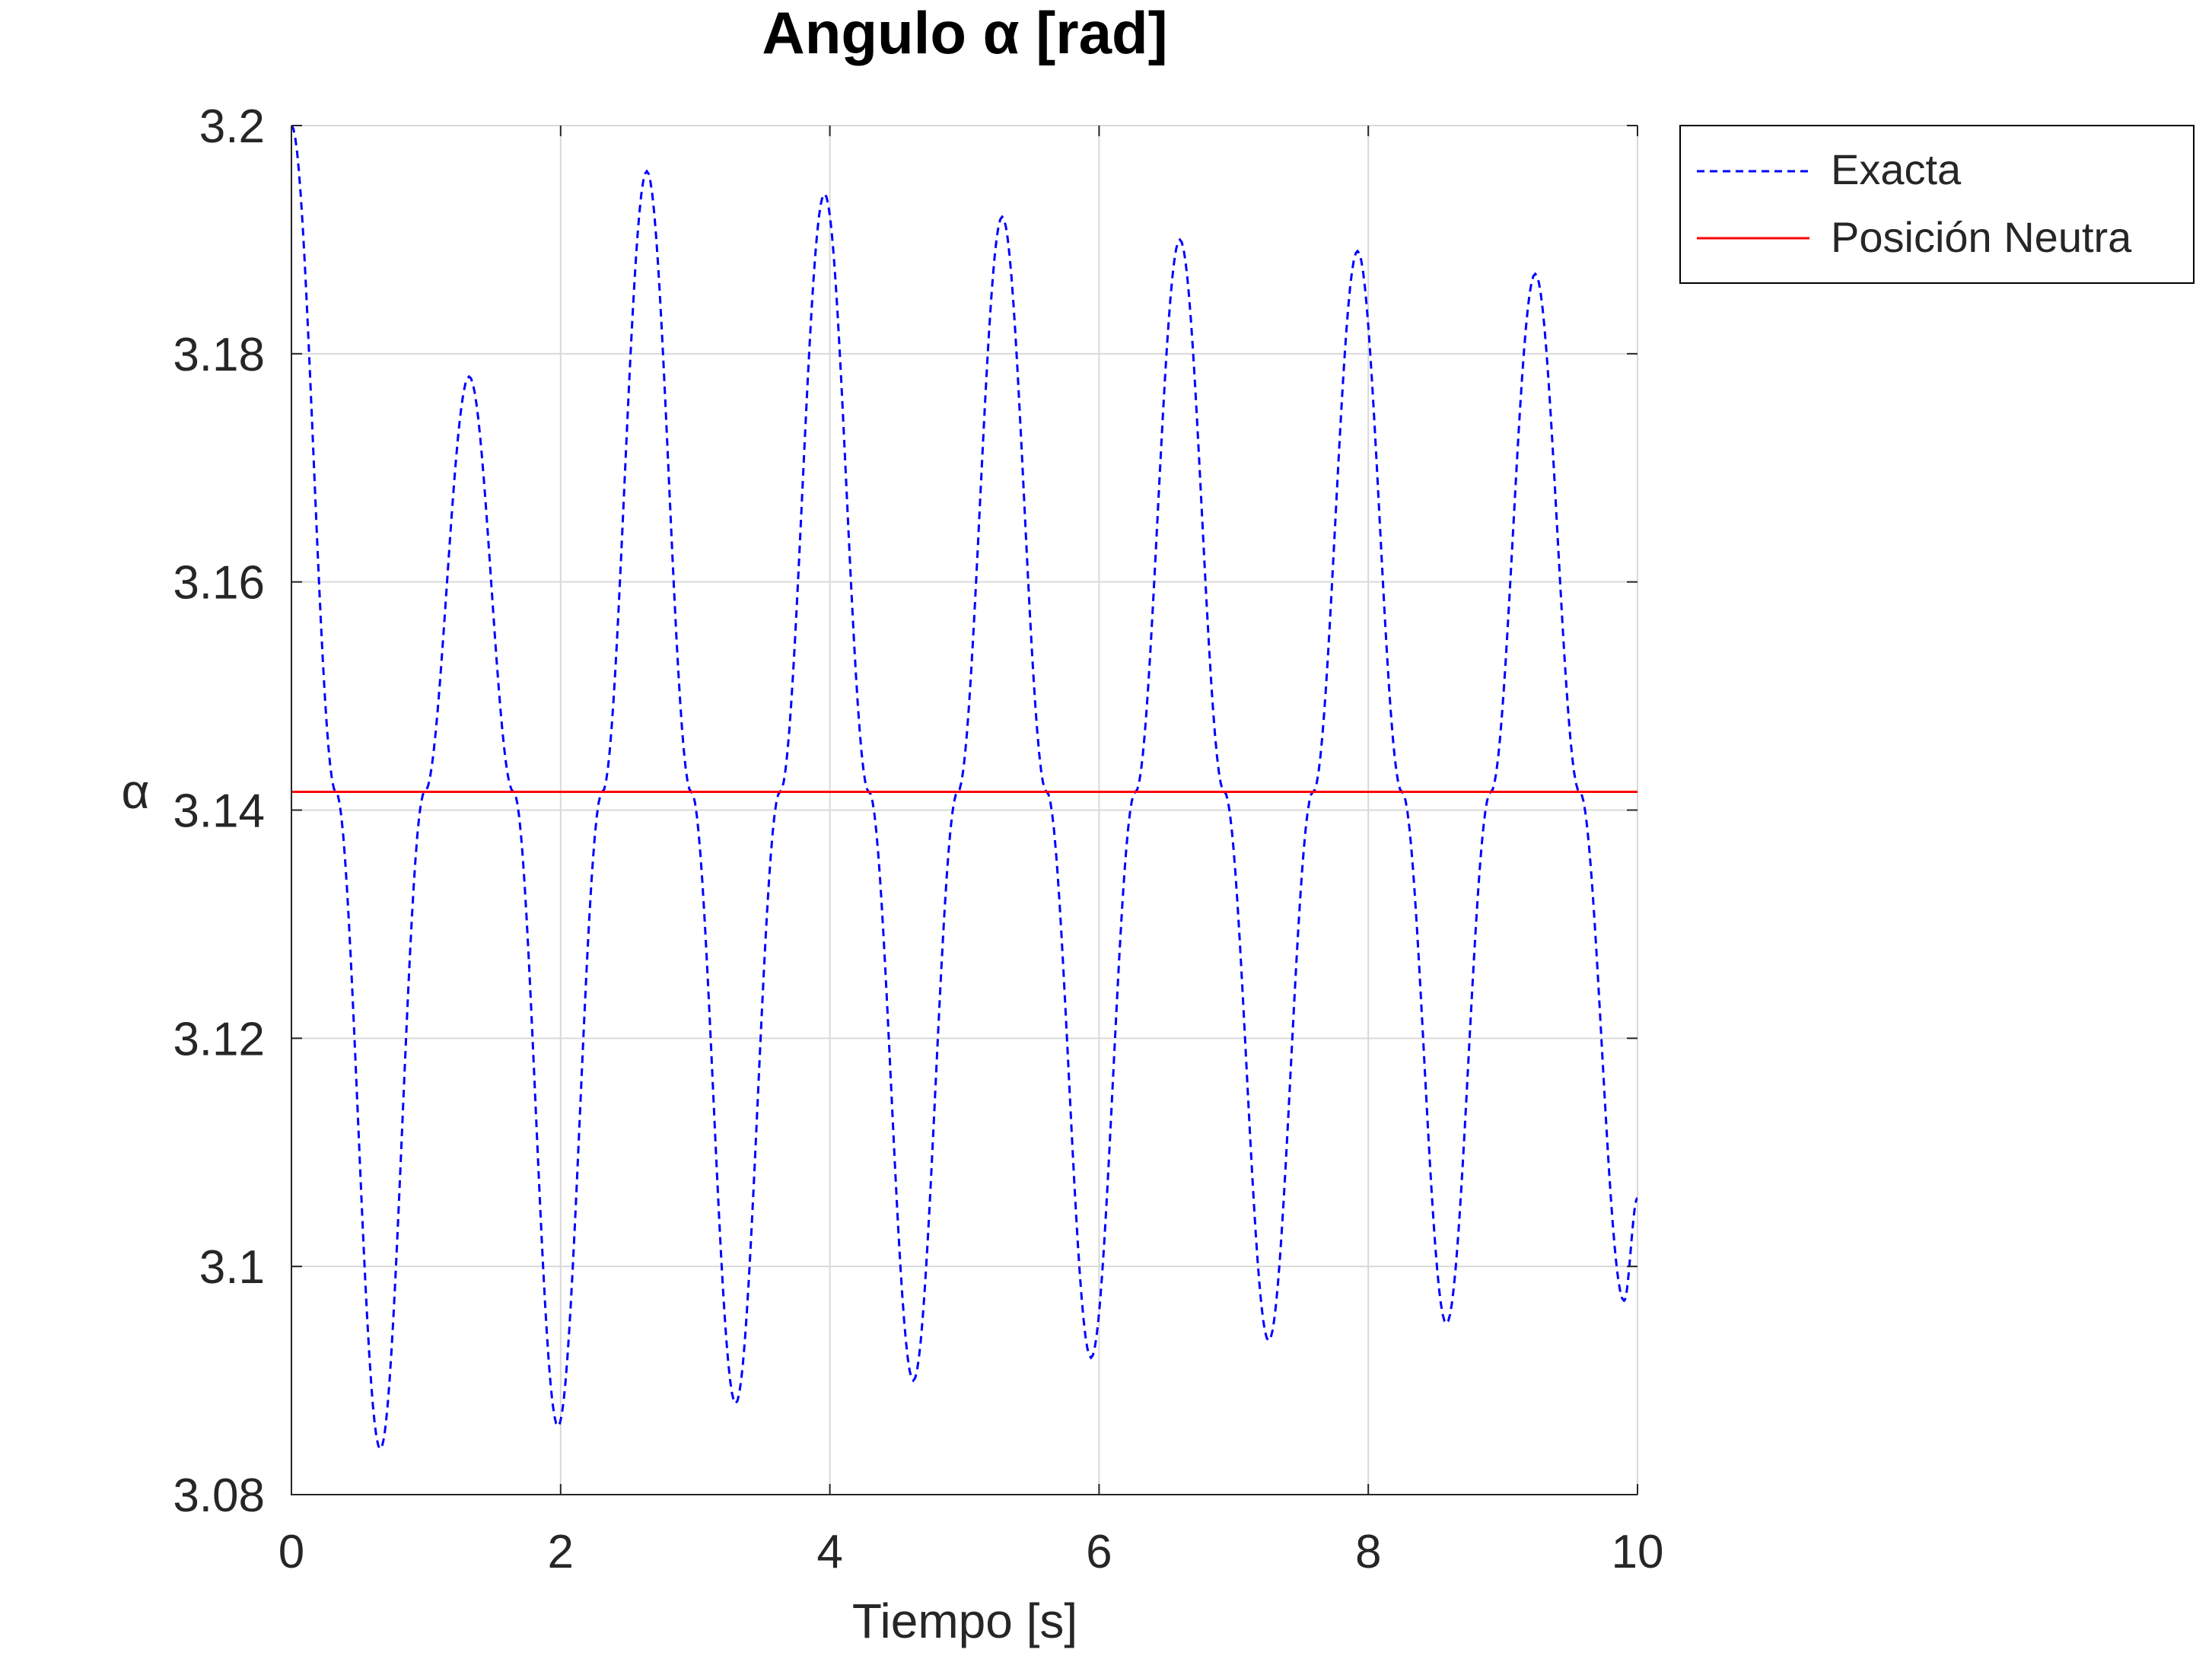  I want to click on legend-label-exacta: Exacta, so click(1896, 169).